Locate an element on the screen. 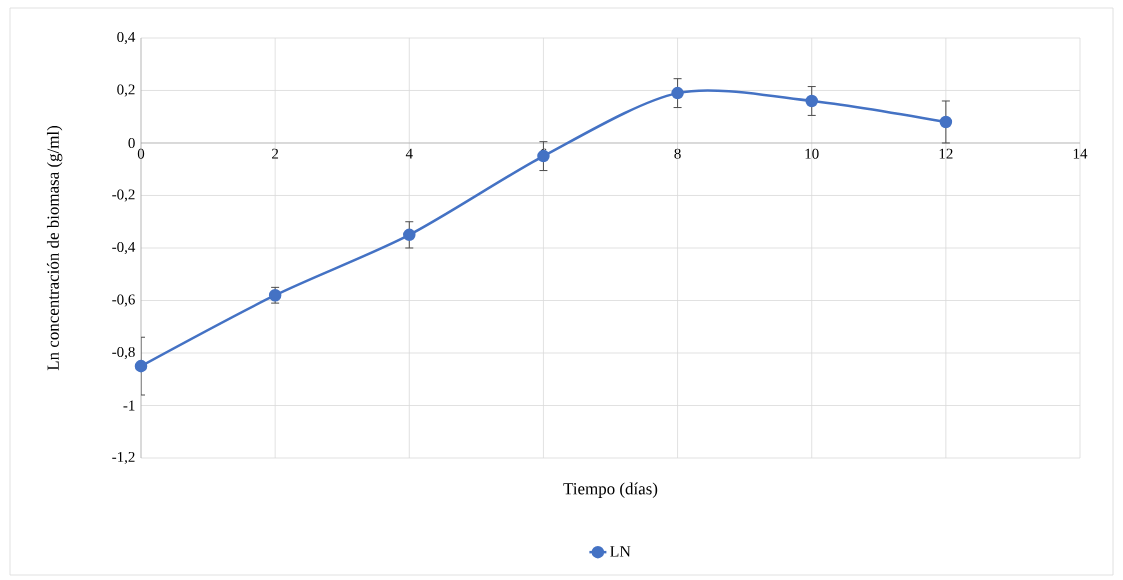  y-tick-label: -1,2 is located at coordinates (123, 458).